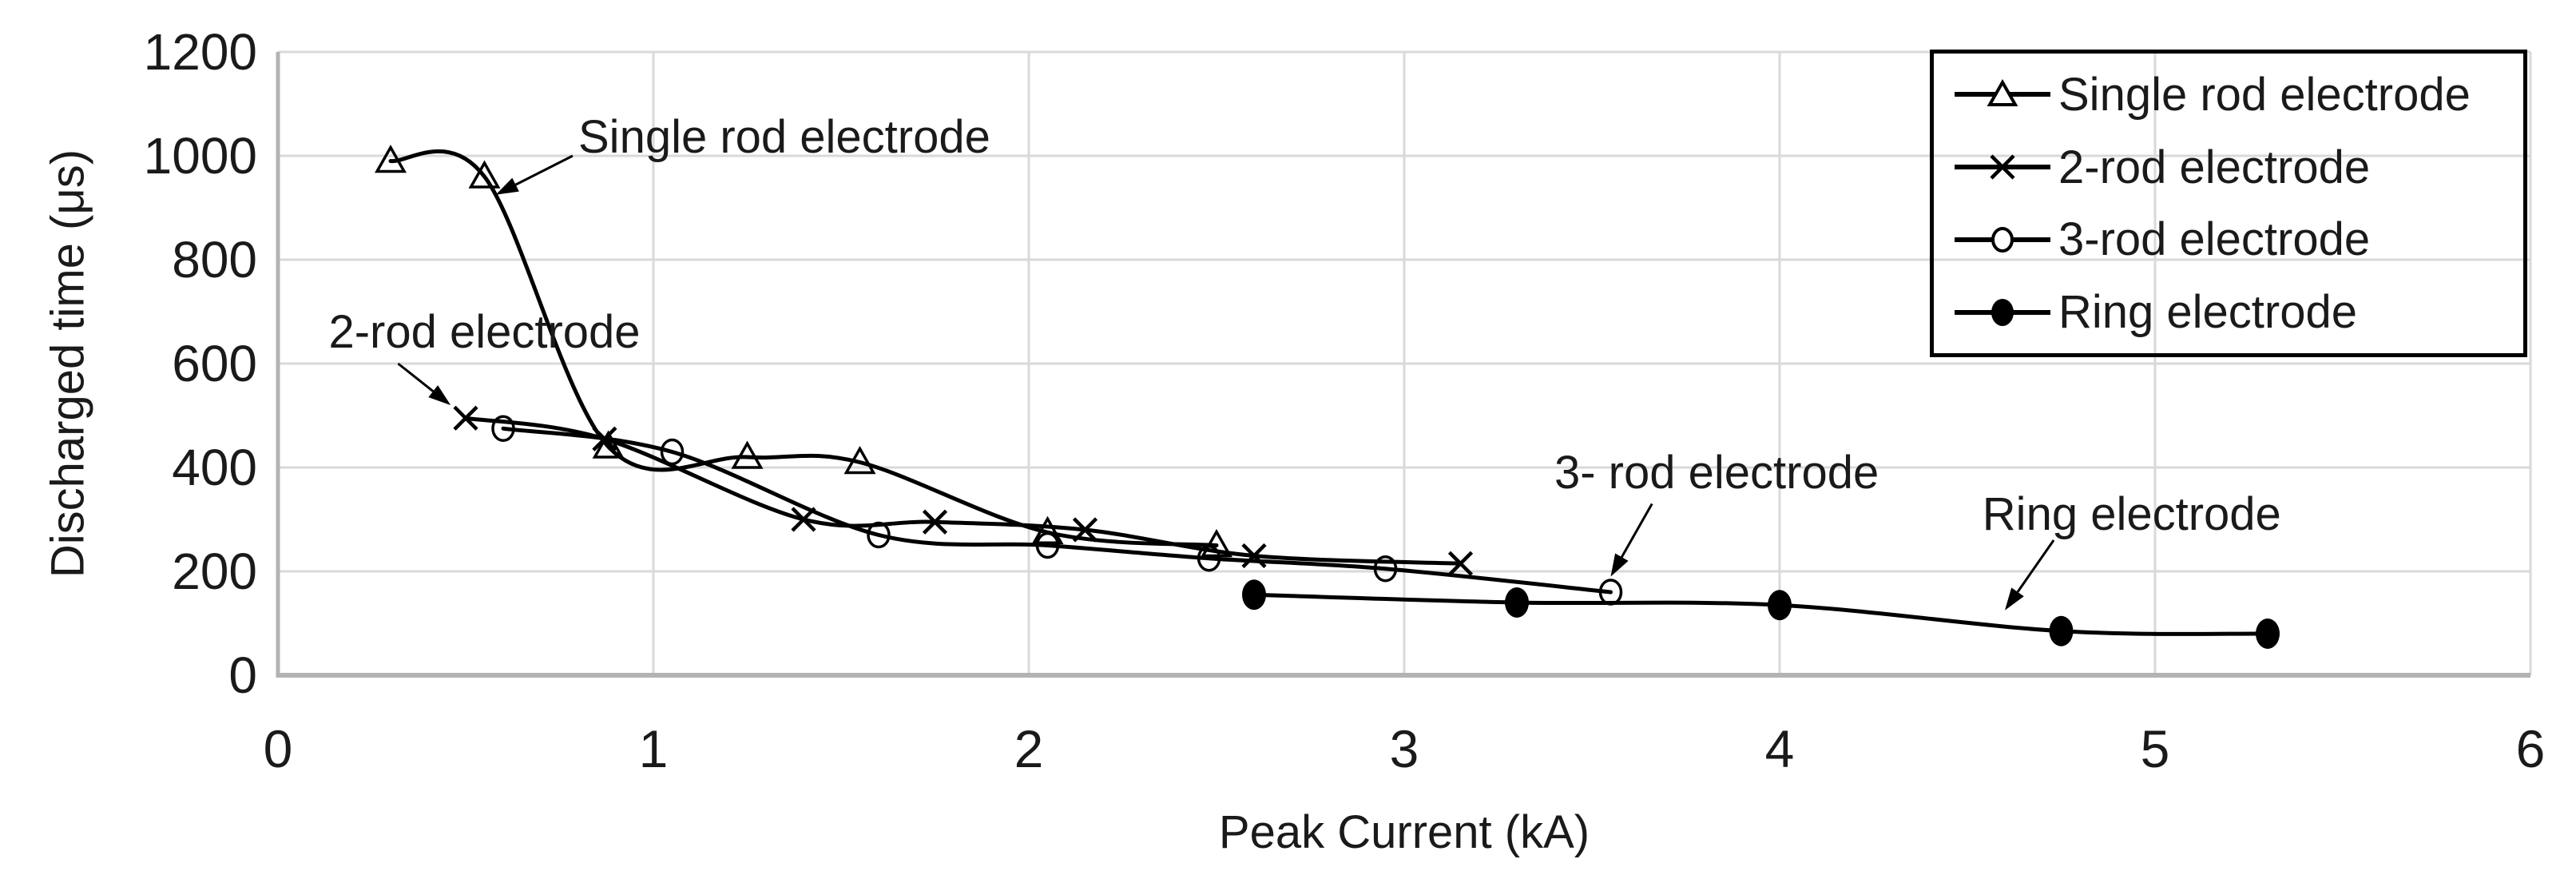 The height and width of the screenshot is (879, 2576). What do you see at coordinates (200, 52) in the screenshot?
I see `y-tick-label: 1200` at bounding box center [200, 52].